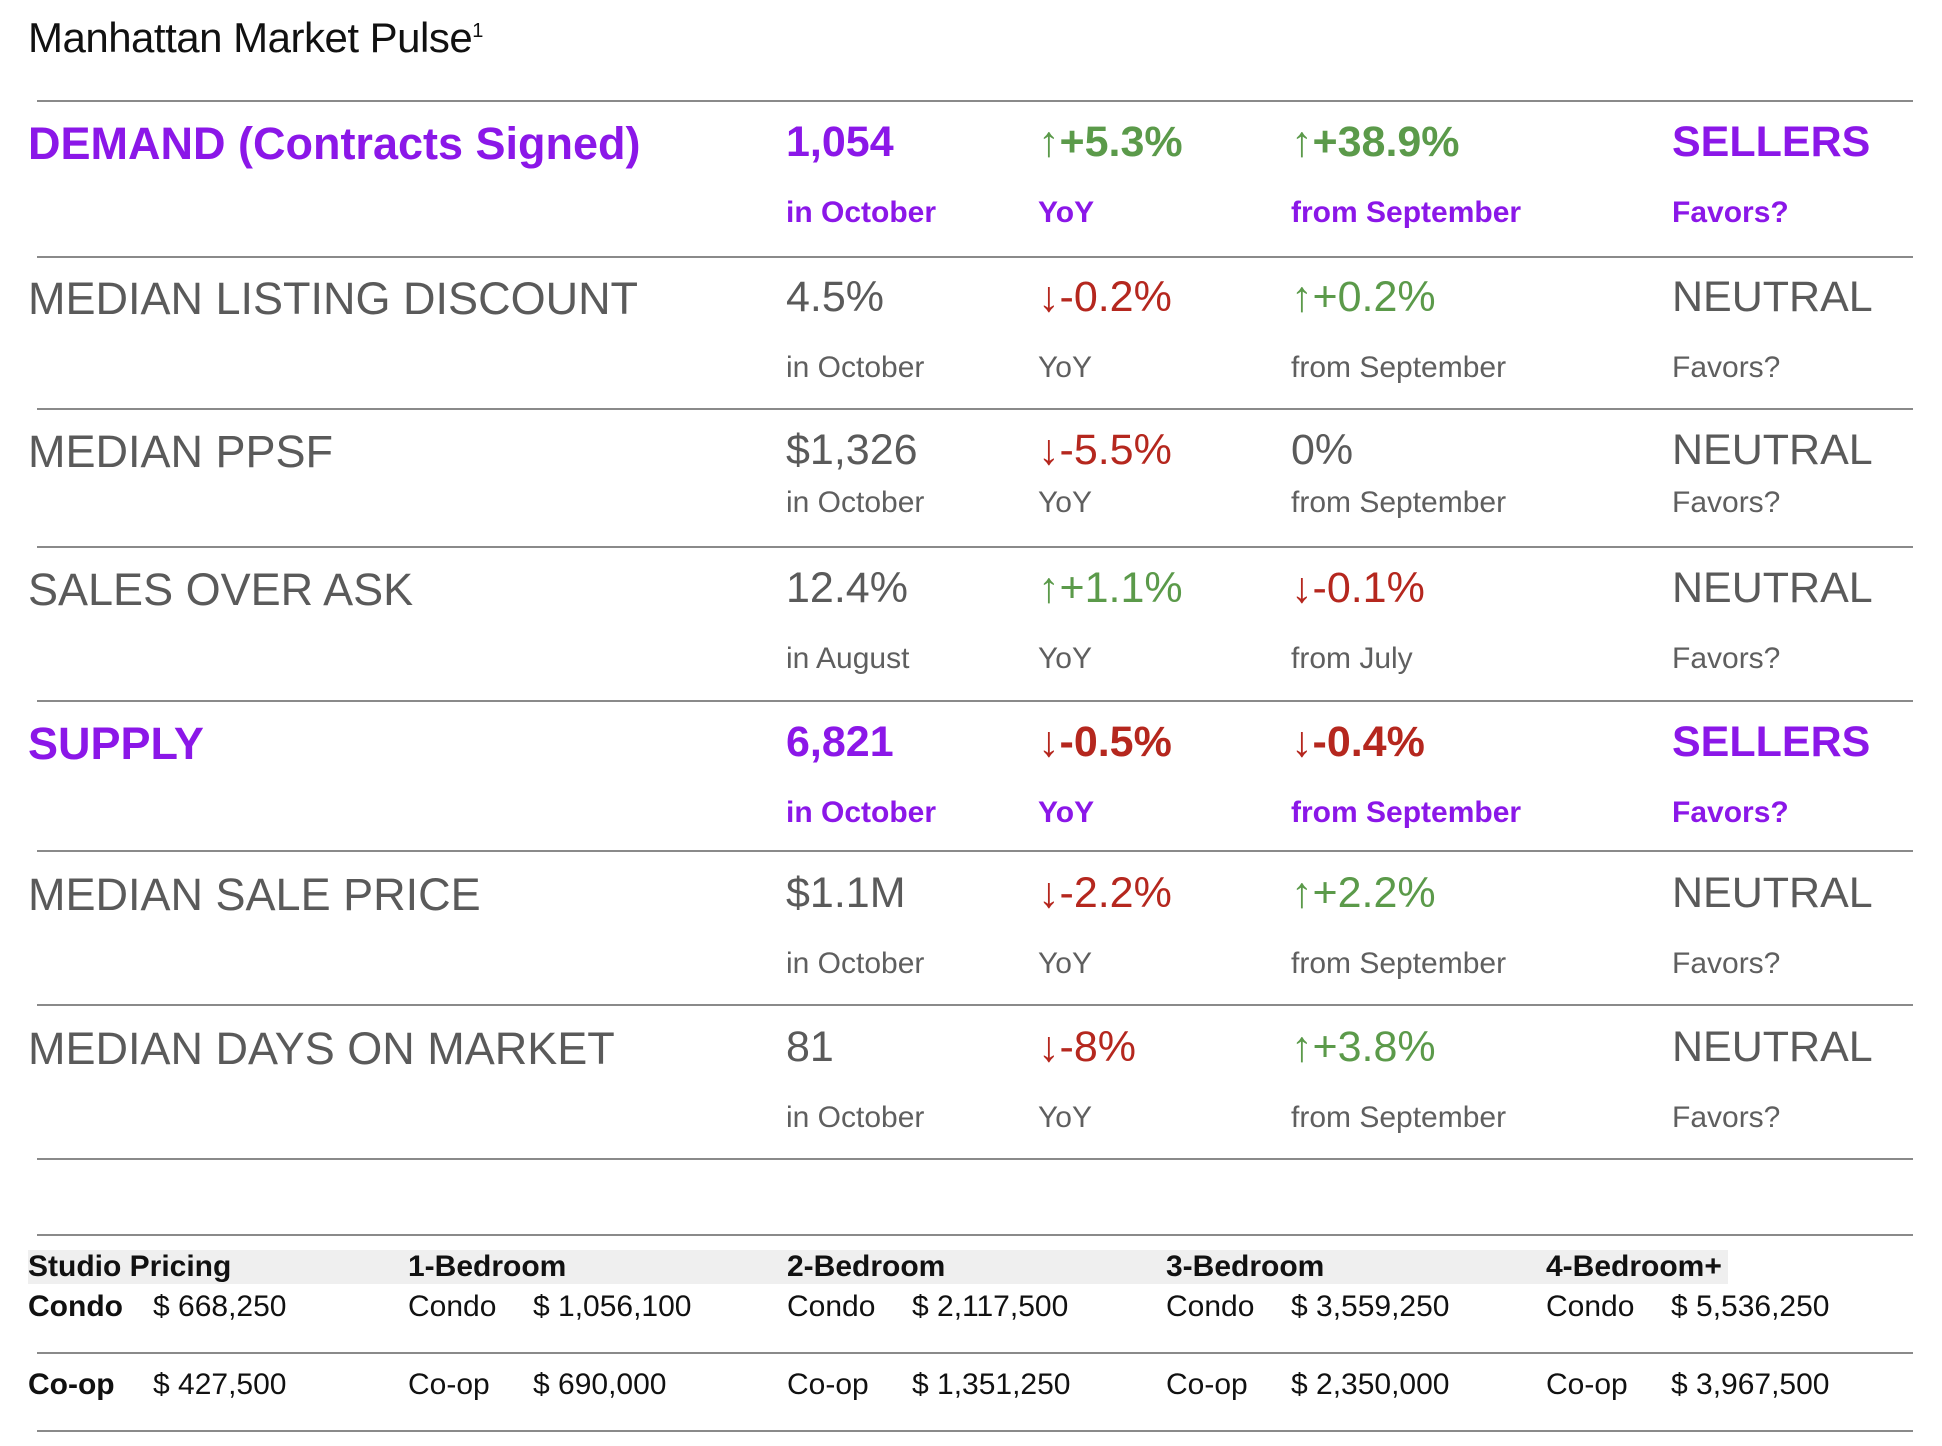 The image size is (1942, 1446). Describe the element at coordinates (1105, 297) in the screenshot. I see `yoy-change: ↓-0.2%` at that location.